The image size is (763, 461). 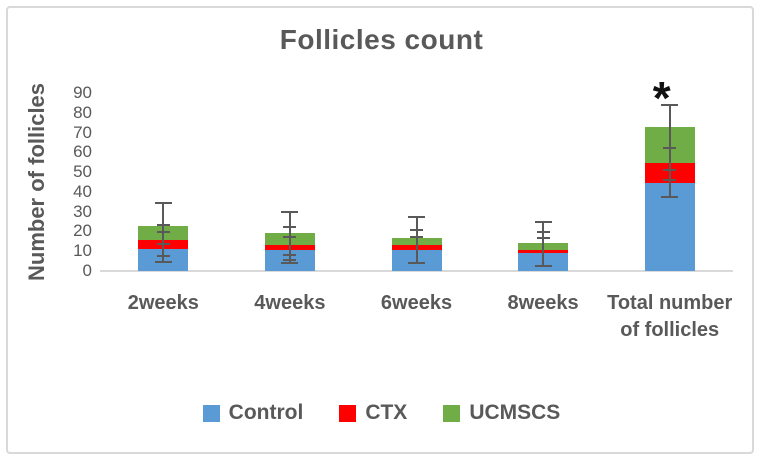 What do you see at coordinates (543, 303) in the screenshot?
I see `category-label-4: 8weeks` at bounding box center [543, 303].